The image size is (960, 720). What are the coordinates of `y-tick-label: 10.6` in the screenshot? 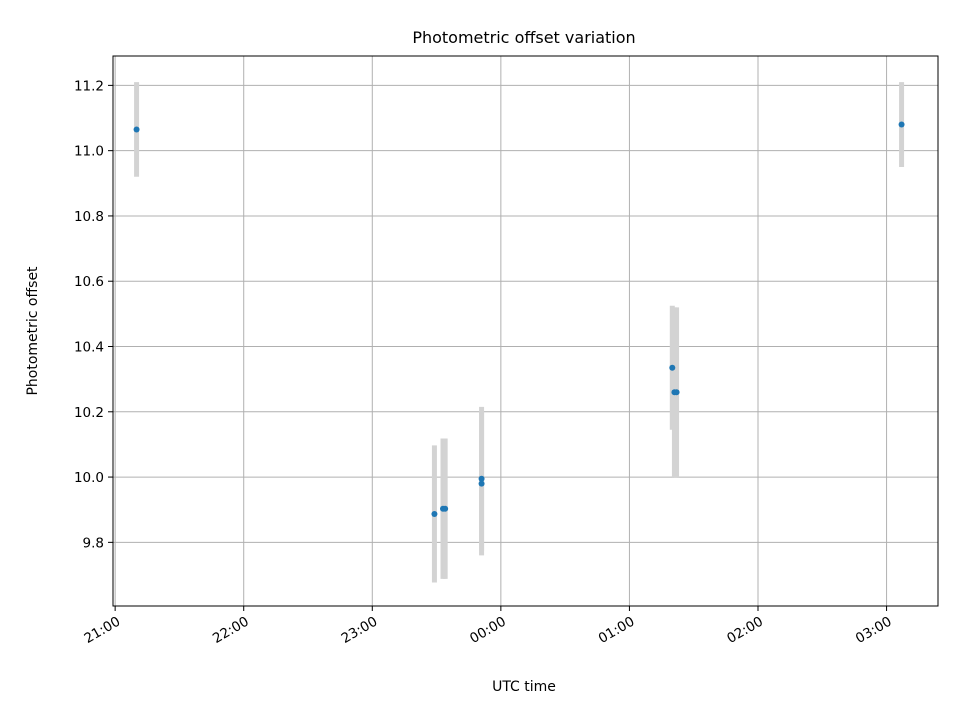 It's located at (89, 282).